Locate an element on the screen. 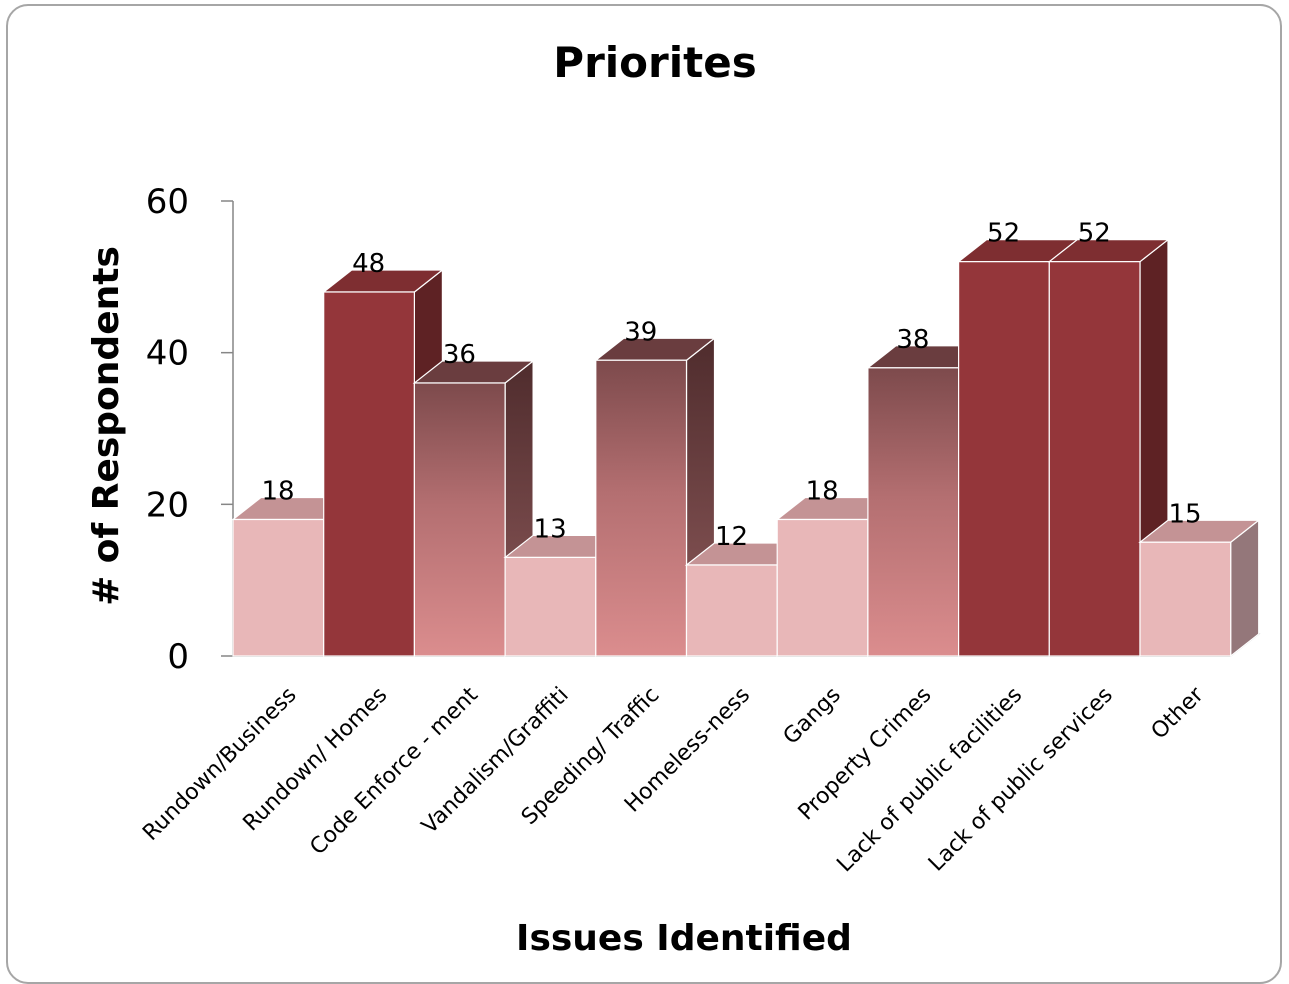 The width and height of the screenshot is (1289, 984). x-tick-label: Rundown/Business is located at coordinates (219, 764).